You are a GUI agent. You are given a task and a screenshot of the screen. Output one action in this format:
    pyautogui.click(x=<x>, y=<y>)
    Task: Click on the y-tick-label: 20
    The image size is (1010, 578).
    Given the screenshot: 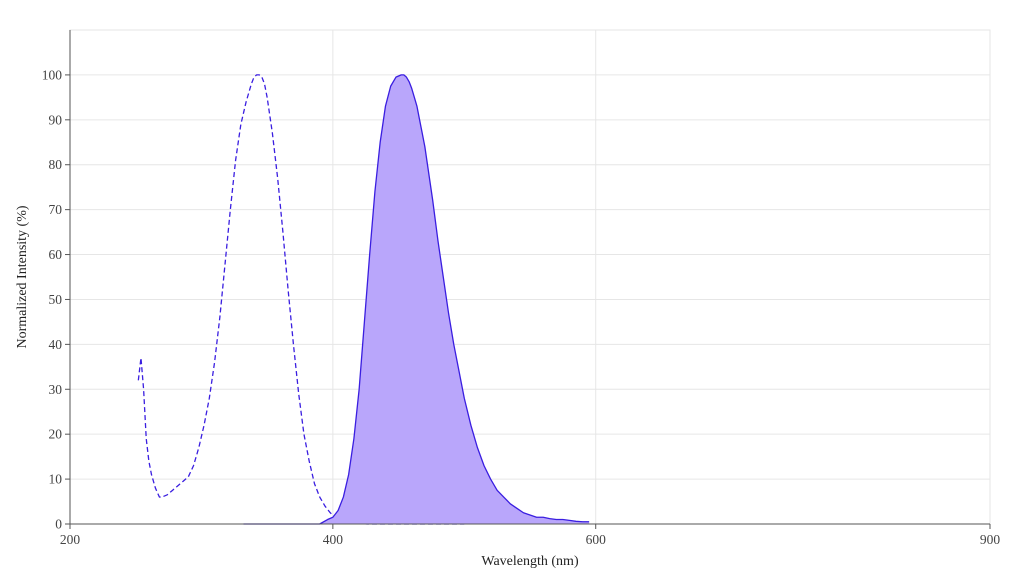 What is the action you would take?
    pyautogui.click(x=56, y=434)
    